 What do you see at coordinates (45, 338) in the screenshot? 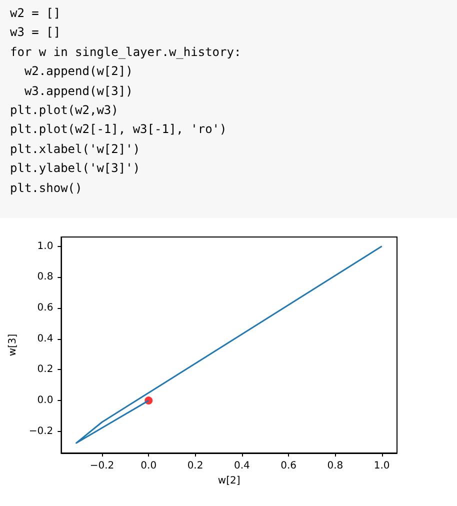
I see `y-tick-label: 0.4` at bounding box center [45, 338].